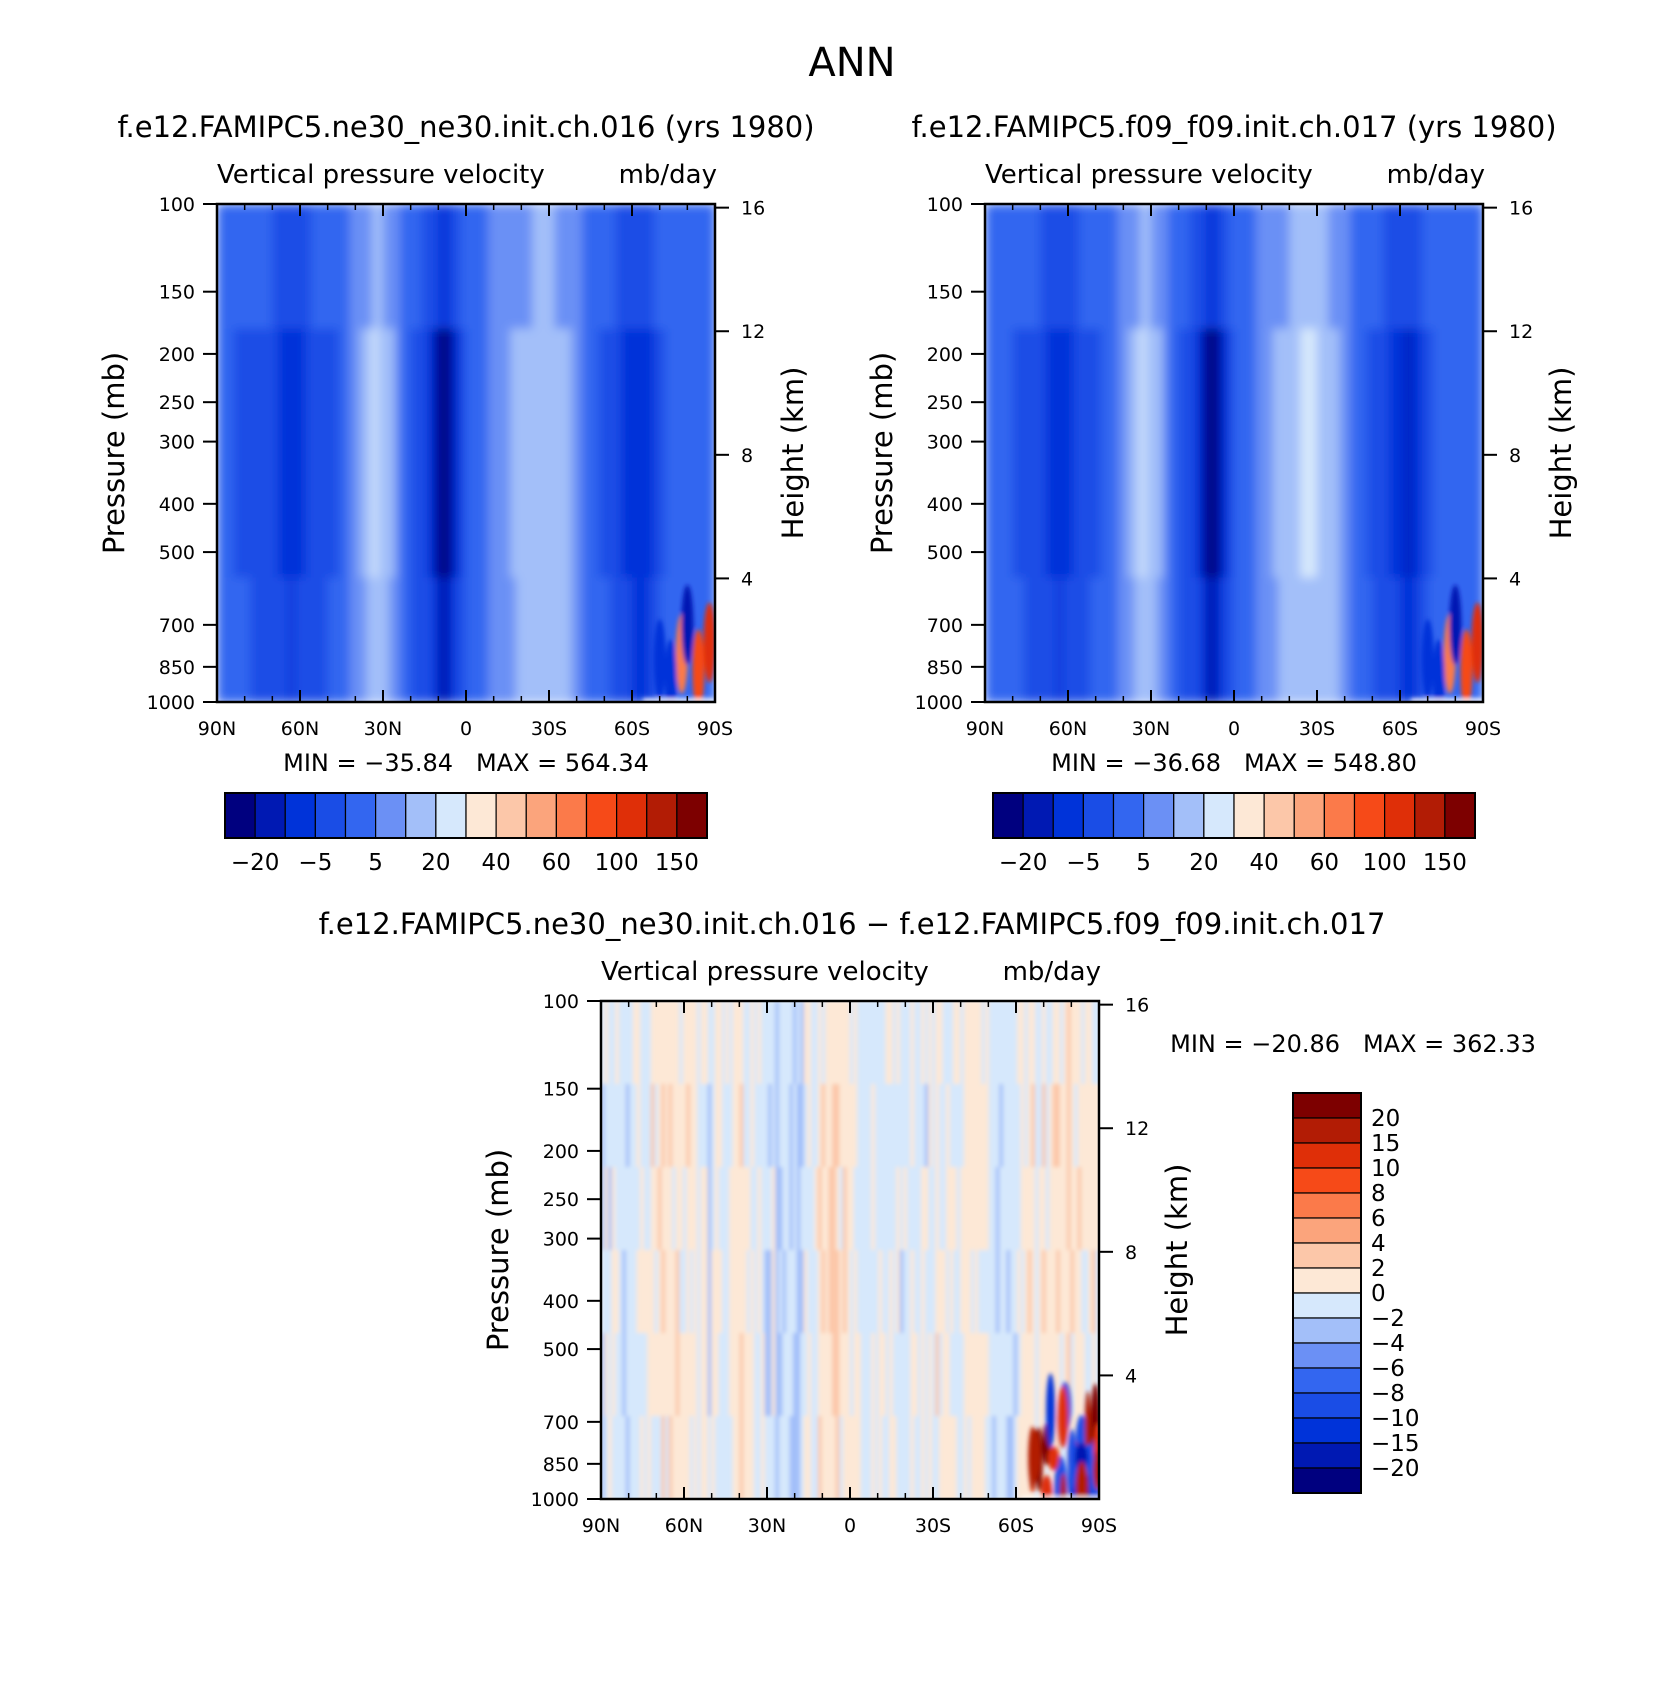 The image size is (1680, 1683). Describe the element at coordinates (1388, 1394) in the screenshot. I see `colorbar-label: −8` at that location.